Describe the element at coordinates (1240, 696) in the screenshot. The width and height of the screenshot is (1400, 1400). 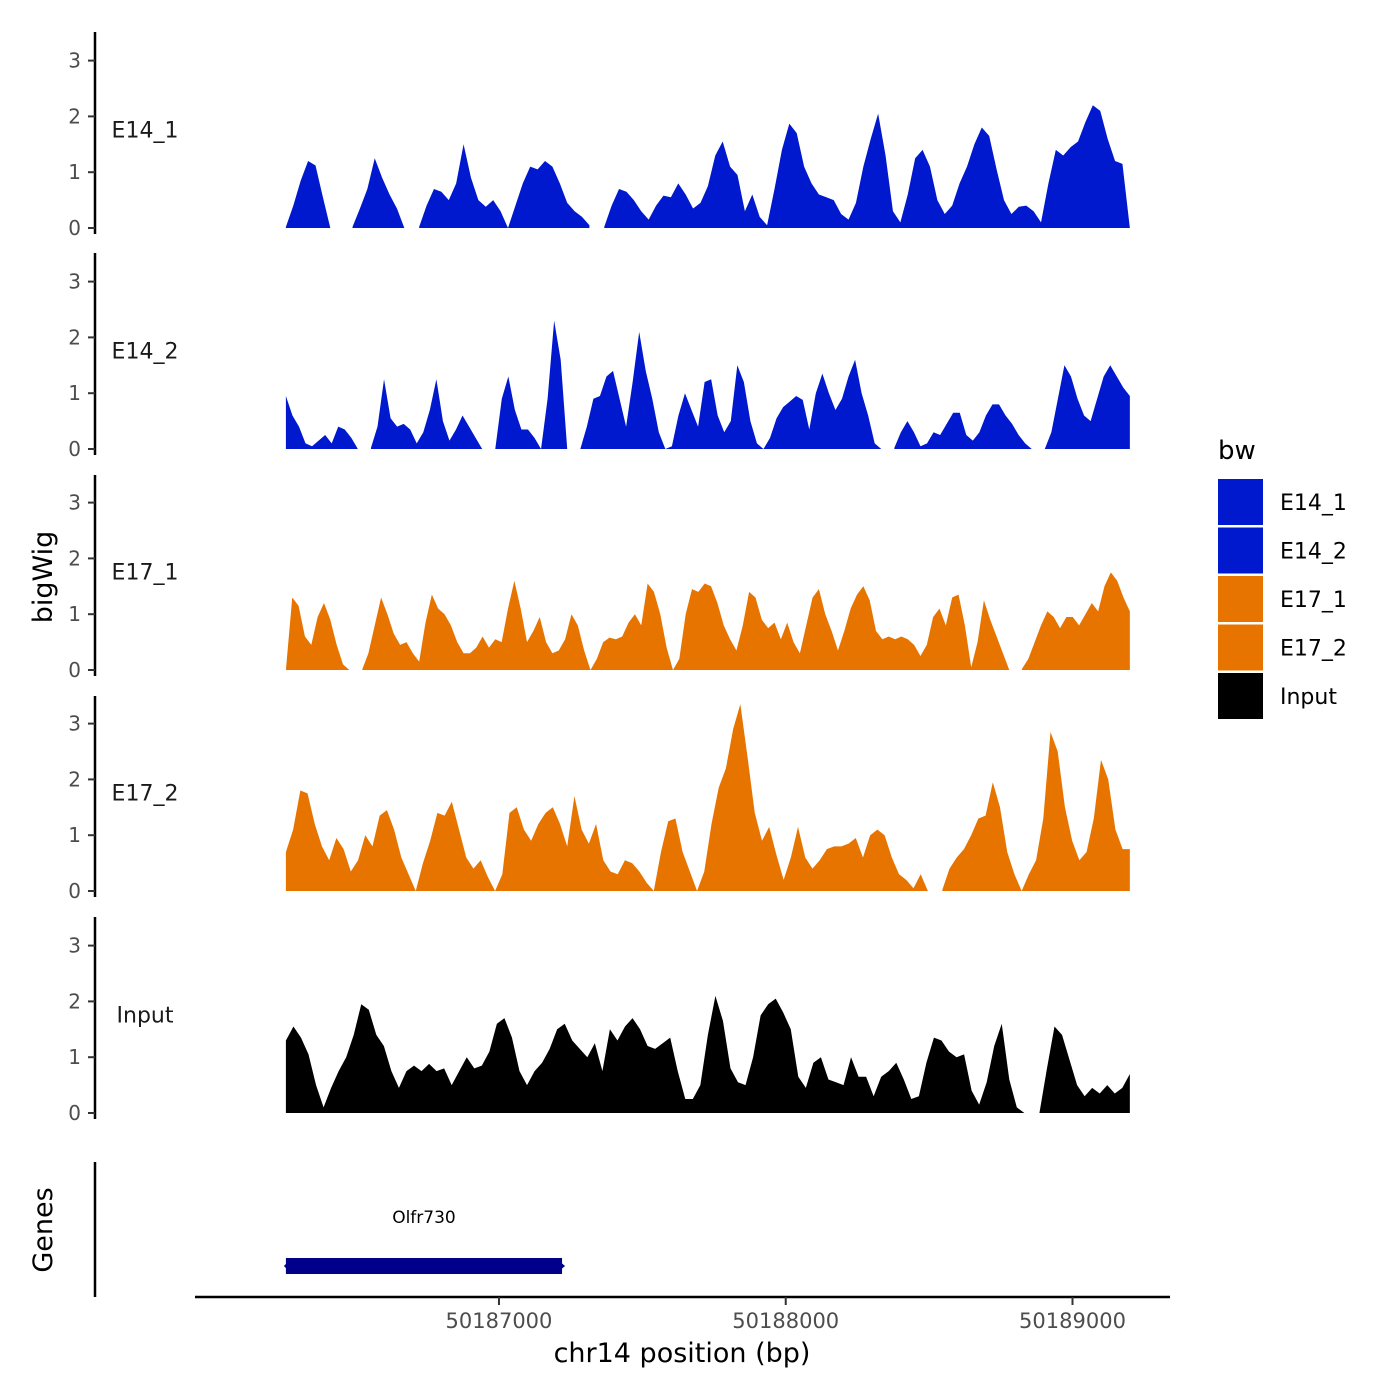
I see `legend-key-input` at that location.